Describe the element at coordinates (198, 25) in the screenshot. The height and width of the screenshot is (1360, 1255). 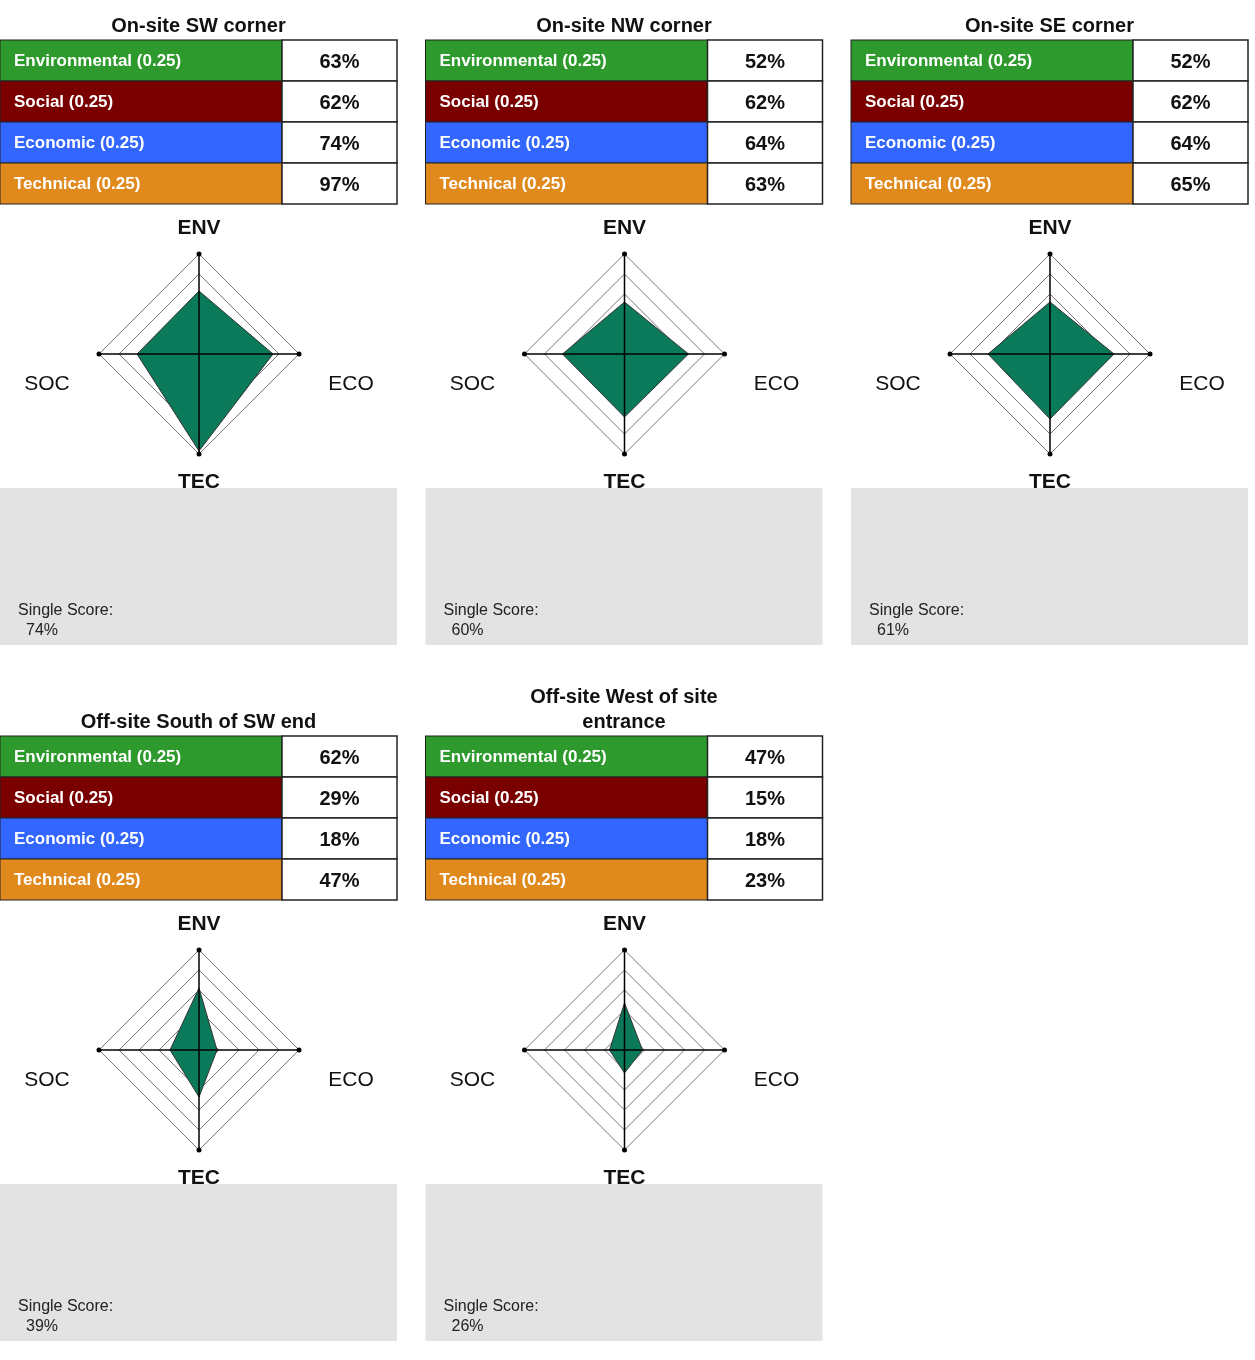
I see `text: On-site SW corner` at that location.